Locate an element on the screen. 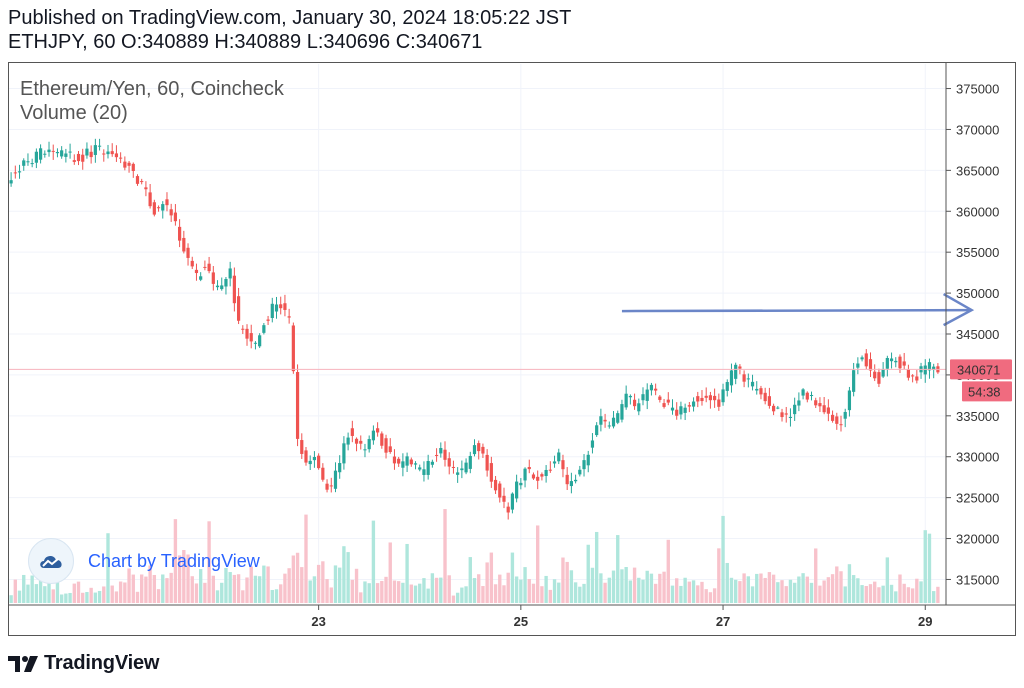 This screenshot has height=688, width=1024. footer-brand-text: TradingView is located at coordinates (101, 663).